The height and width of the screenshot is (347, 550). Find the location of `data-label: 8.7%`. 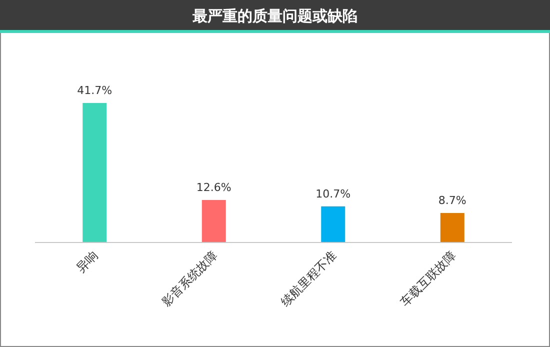

data-label: 8.7% is located at coordinates (452, 200).